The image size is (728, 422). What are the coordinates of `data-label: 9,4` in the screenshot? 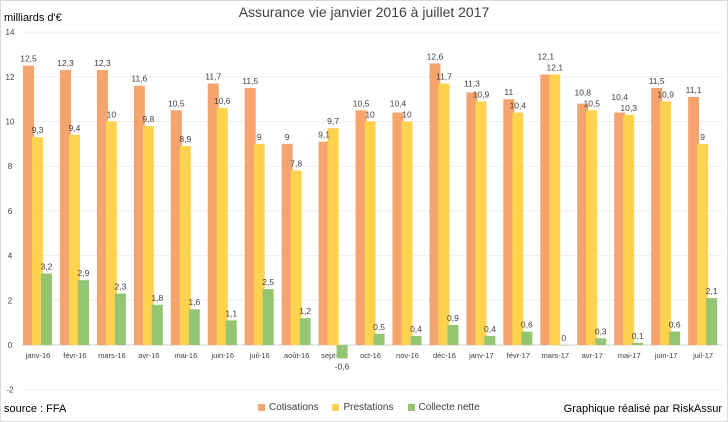 It's located at (75, 128).